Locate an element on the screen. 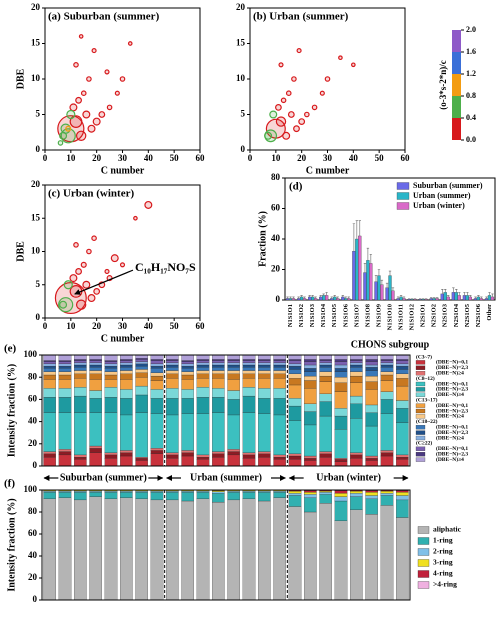 The height and width of the screenshot is (644, 500). x-tick-label: N1S1O7 is located at coordinates (356, 315).